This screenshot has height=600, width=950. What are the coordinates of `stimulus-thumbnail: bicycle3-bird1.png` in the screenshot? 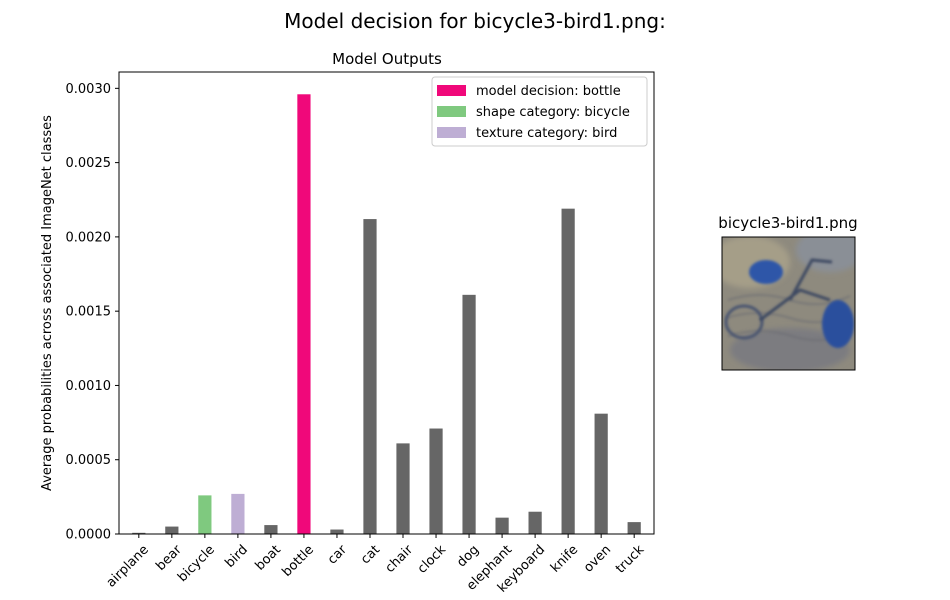 It's located at (788, 292).